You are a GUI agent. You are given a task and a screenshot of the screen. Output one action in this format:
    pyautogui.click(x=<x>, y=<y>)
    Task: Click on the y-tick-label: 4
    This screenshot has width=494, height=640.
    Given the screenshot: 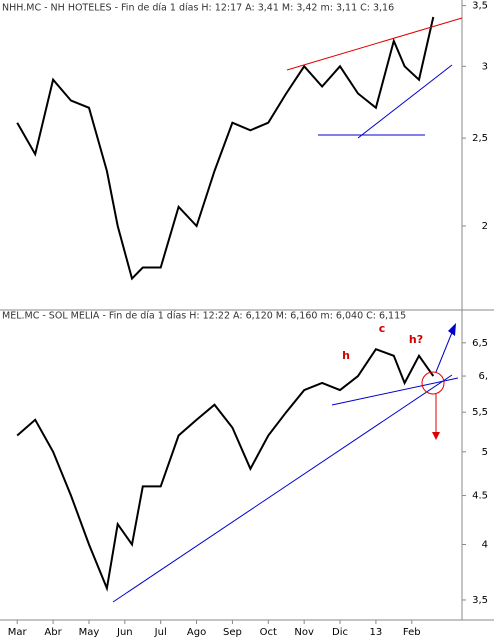 What is the action you would take?
    pyautogui.click(x=485, y=544)
    